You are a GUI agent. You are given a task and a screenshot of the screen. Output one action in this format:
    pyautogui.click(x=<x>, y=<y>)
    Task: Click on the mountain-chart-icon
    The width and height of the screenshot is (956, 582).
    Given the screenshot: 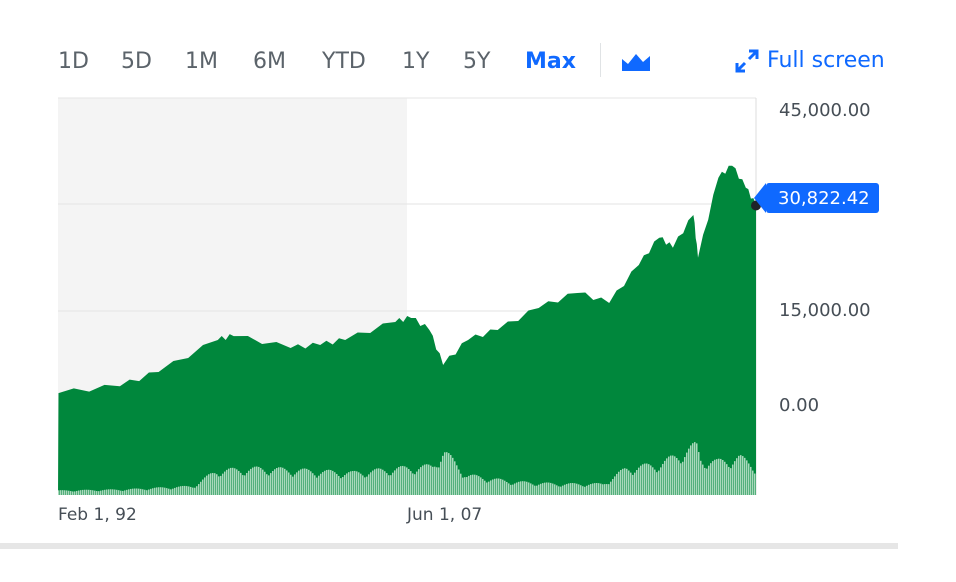 What is the action you would take?
    pyautogui.click(x=636, y=64)
    